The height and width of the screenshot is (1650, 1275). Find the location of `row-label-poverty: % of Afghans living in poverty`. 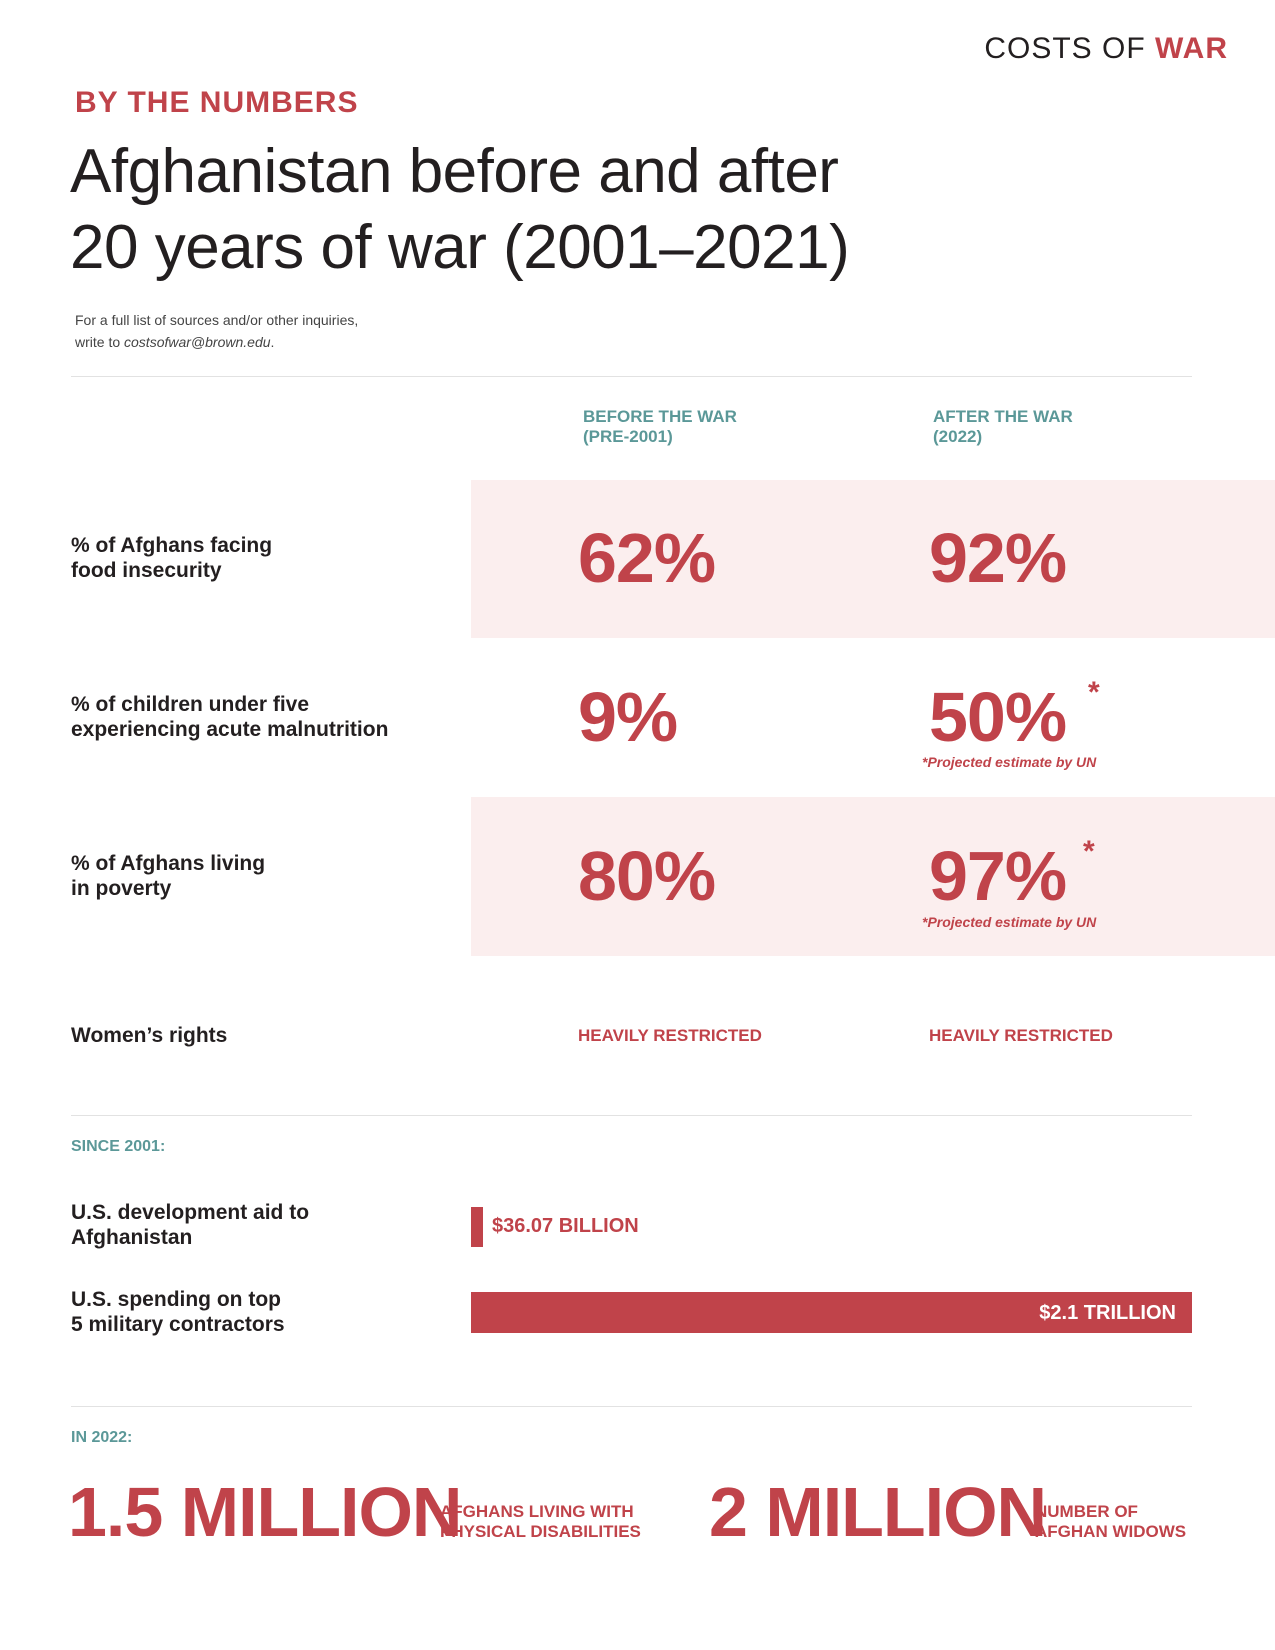

row-label-poverty: % of Afghans living in poverty is located at coordinates (168, 876).